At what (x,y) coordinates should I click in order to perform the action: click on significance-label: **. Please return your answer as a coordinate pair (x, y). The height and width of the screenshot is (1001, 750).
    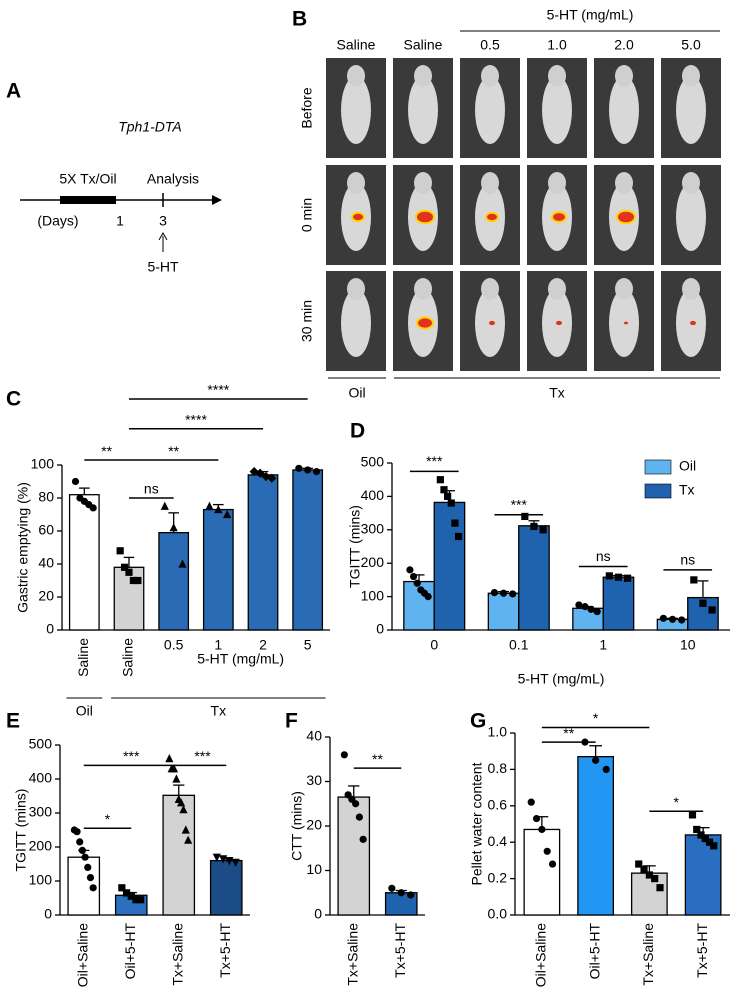
    Looking at the image, I should click on (377, 759).